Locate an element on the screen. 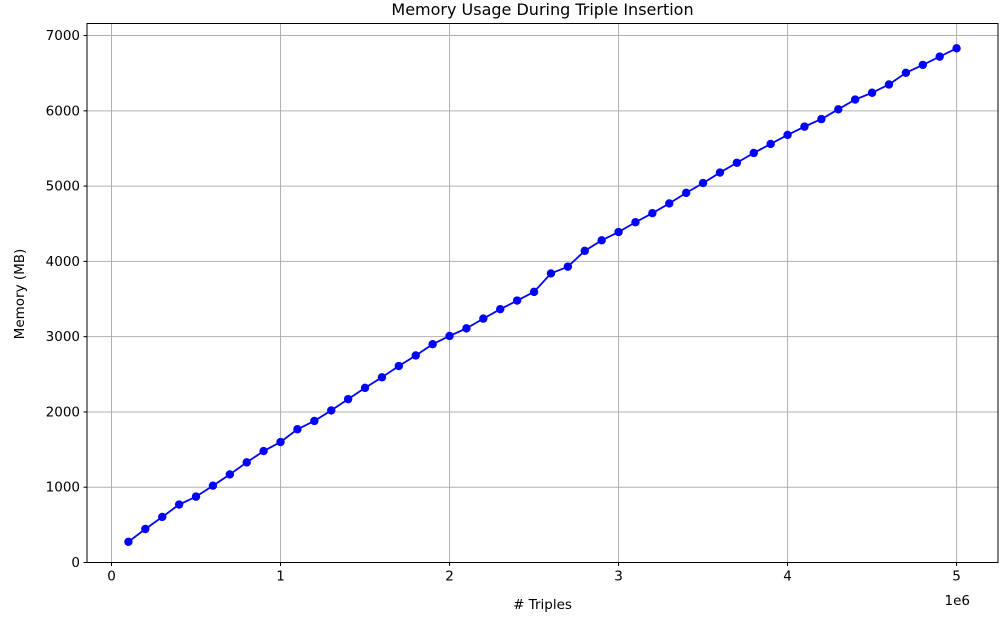  y-tick-label: 2000 is located at coordinates (63, 412).